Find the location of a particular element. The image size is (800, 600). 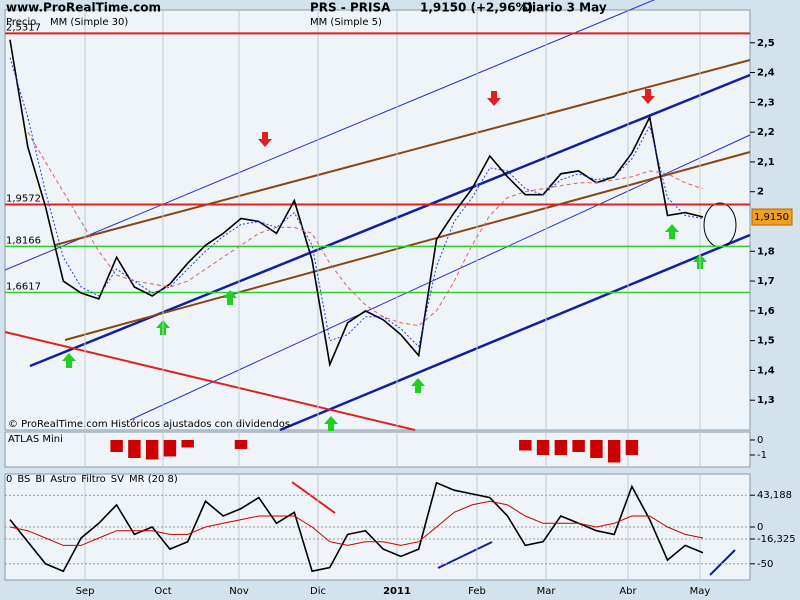

y-tick-label: -50 is located at coordinates (765, 564).